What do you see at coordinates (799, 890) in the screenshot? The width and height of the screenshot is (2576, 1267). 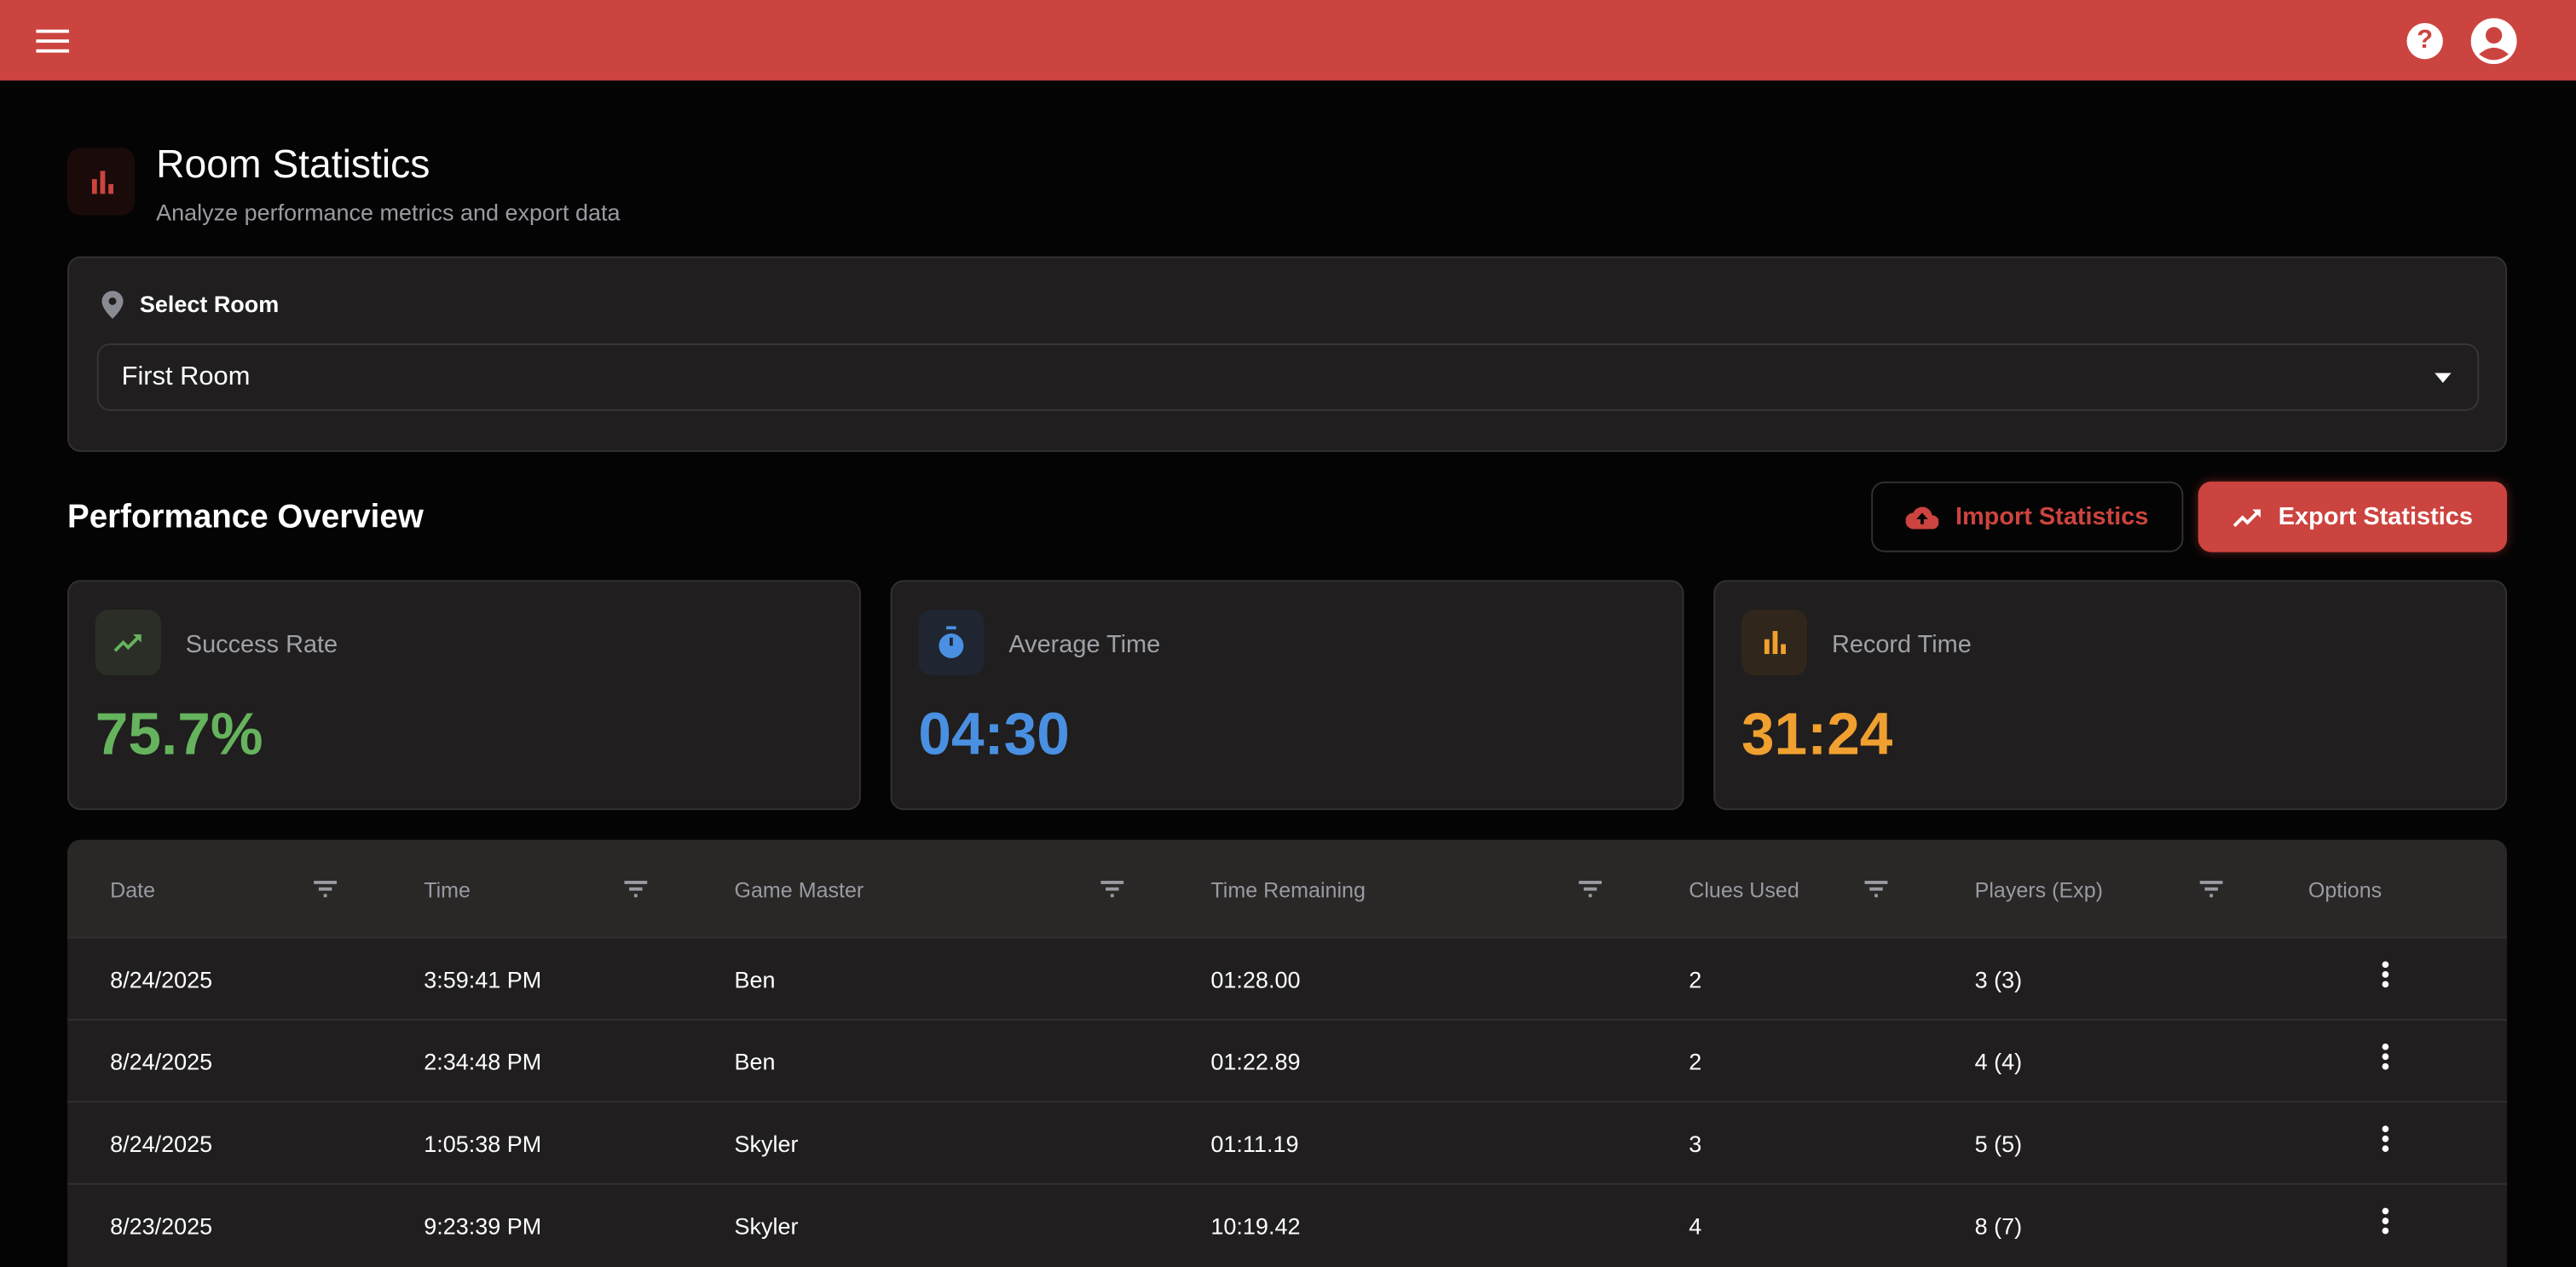 I see `column-header-game-master: Game Master` at bounding box center [799, 890].